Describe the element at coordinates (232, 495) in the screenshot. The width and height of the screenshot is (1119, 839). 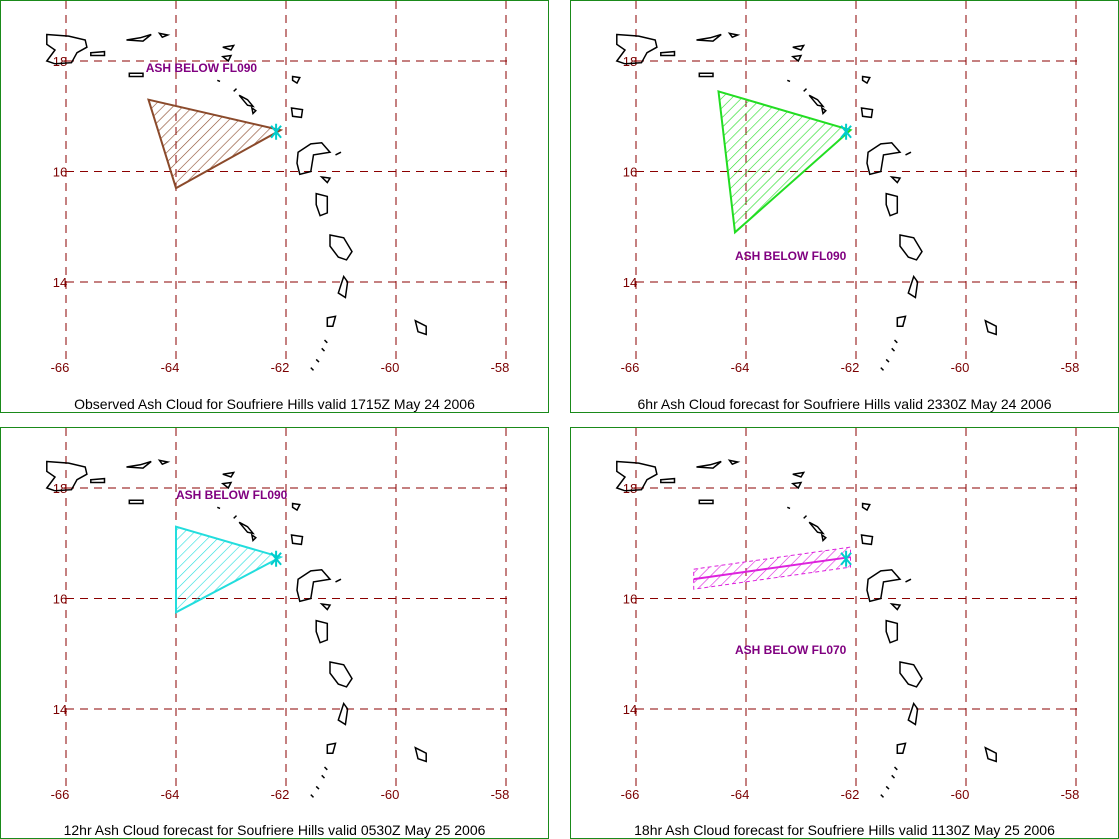
I see `ash-cloud-label: ASH BELOW FL090` at that location.